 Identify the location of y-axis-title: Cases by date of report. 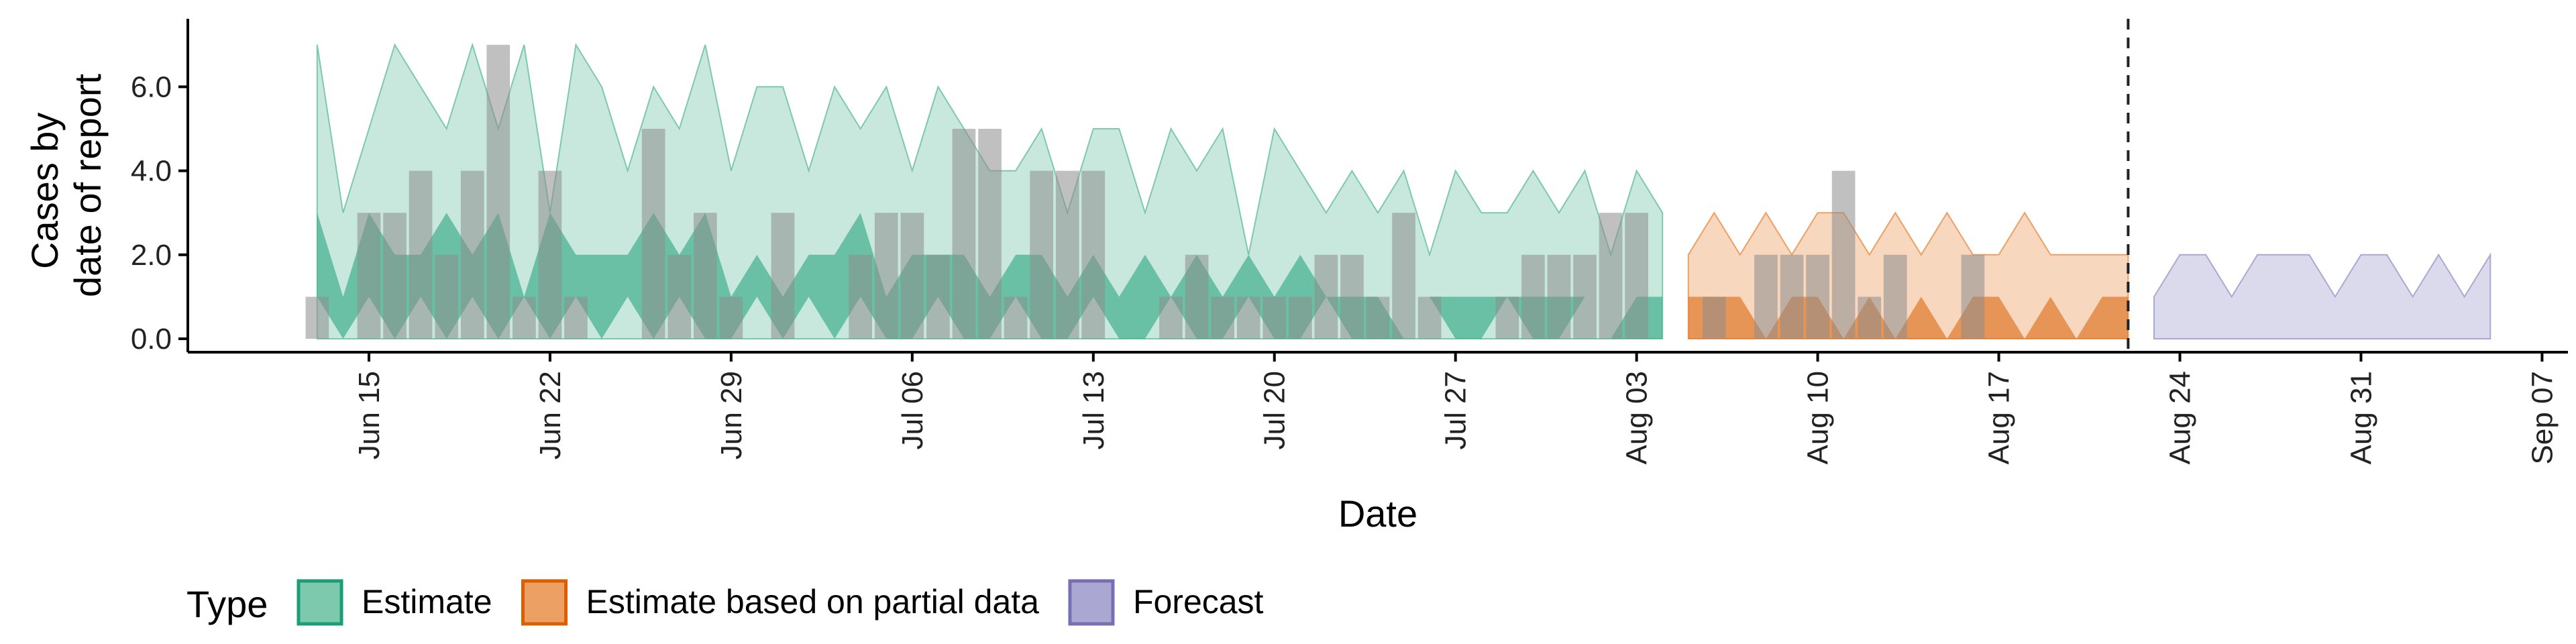
(66, 186).